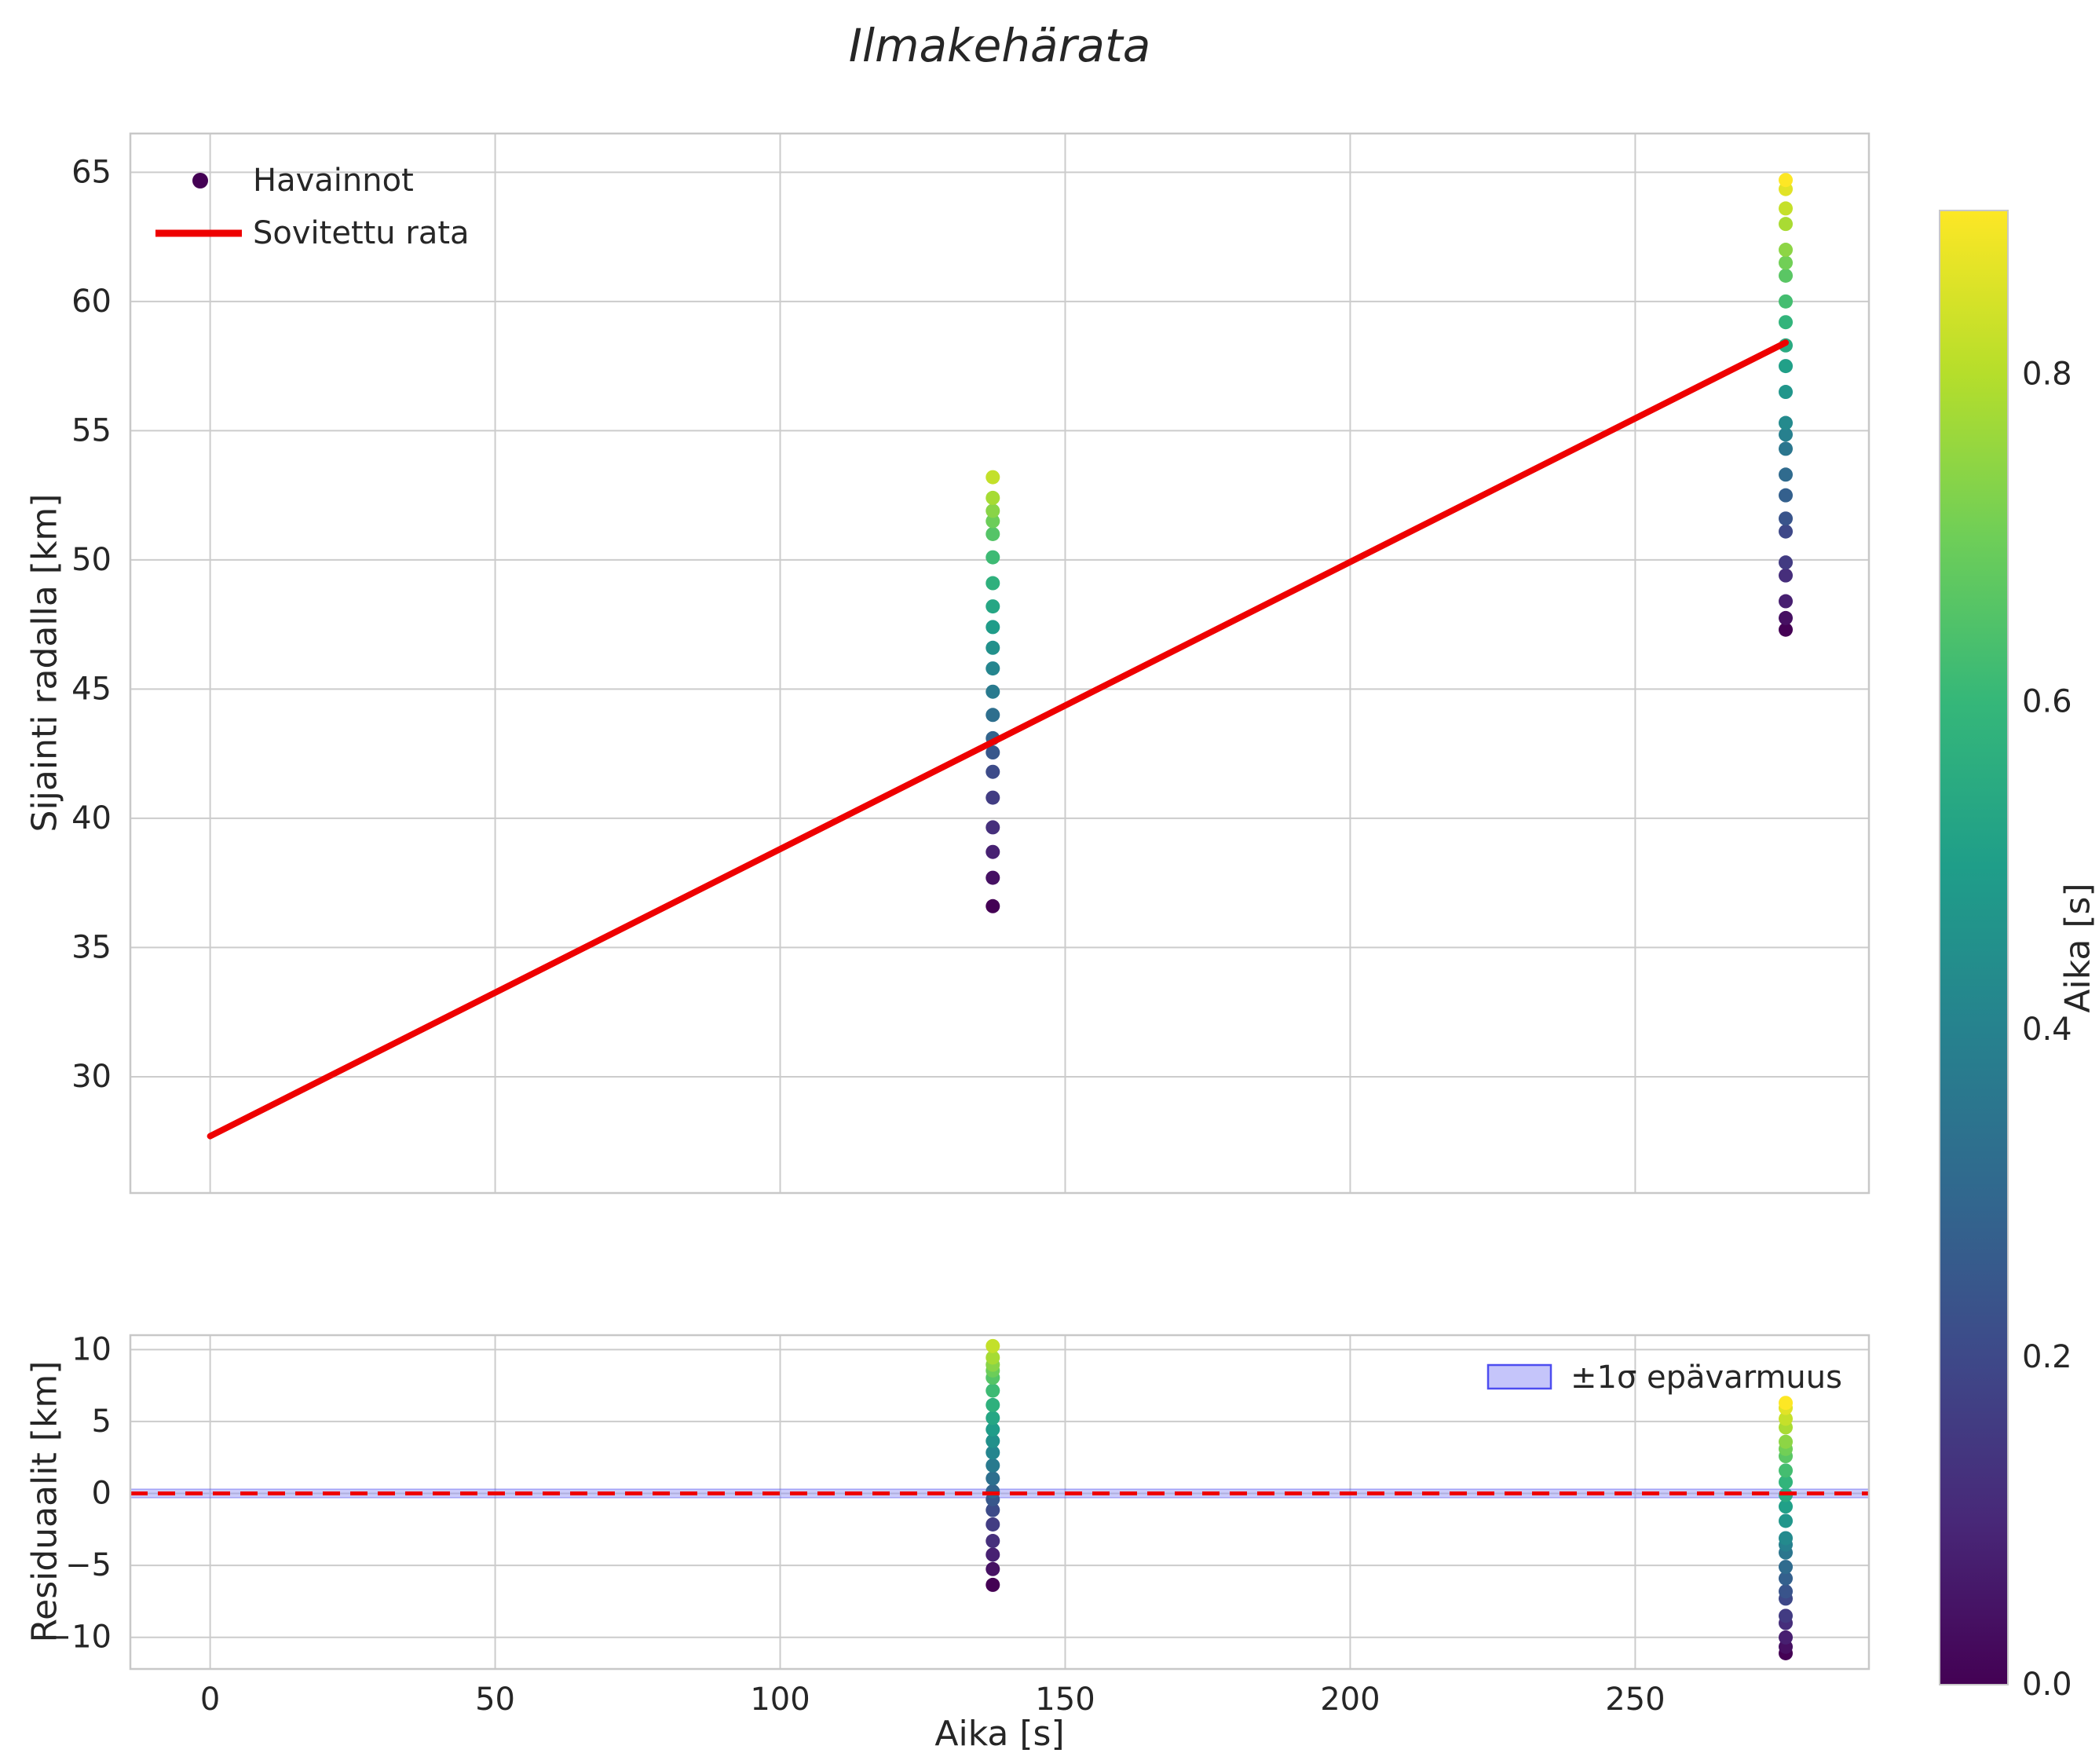  What do you see at coordinates (1350, 1700) in the screenshot?
I see `x-tick-label: 200` at bounding box center [1350, 1700].